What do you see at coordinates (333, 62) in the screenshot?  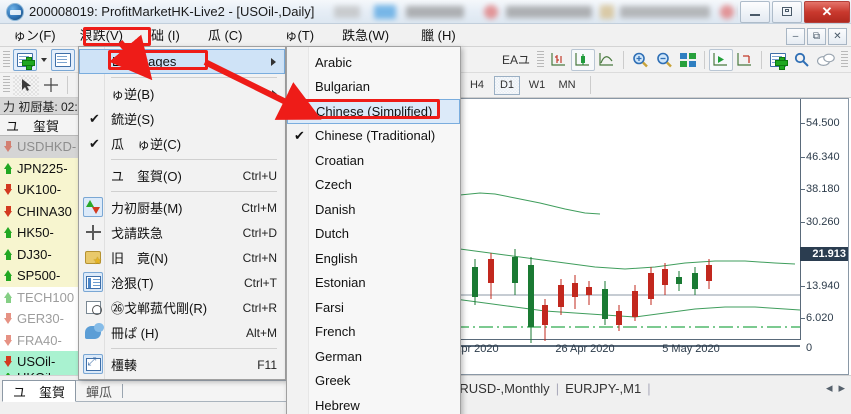 I see `language-label: Arabic` at bounding box center [333, 62].